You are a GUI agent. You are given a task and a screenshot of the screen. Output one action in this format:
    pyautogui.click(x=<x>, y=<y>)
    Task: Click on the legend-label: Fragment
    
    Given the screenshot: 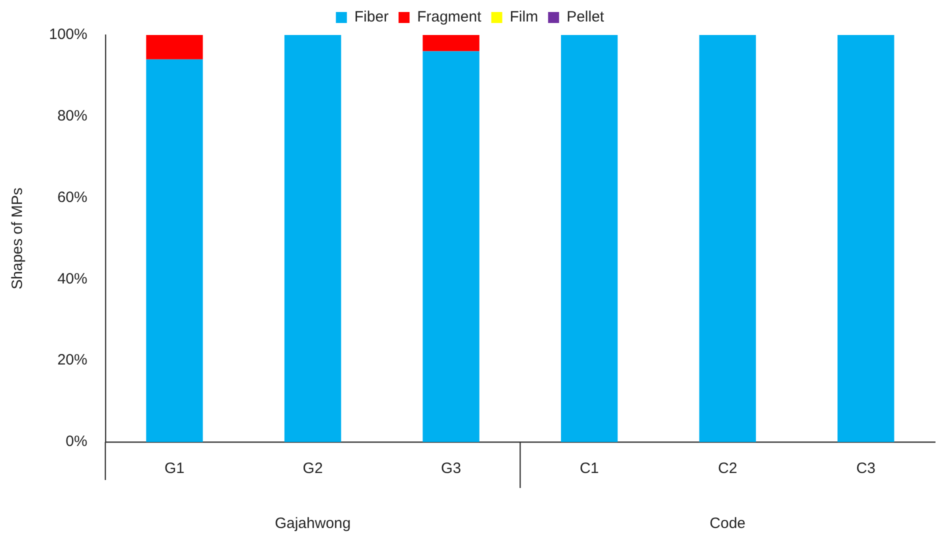 What is the action you would take?
    pyautogui.click(x=449, y=17)
    